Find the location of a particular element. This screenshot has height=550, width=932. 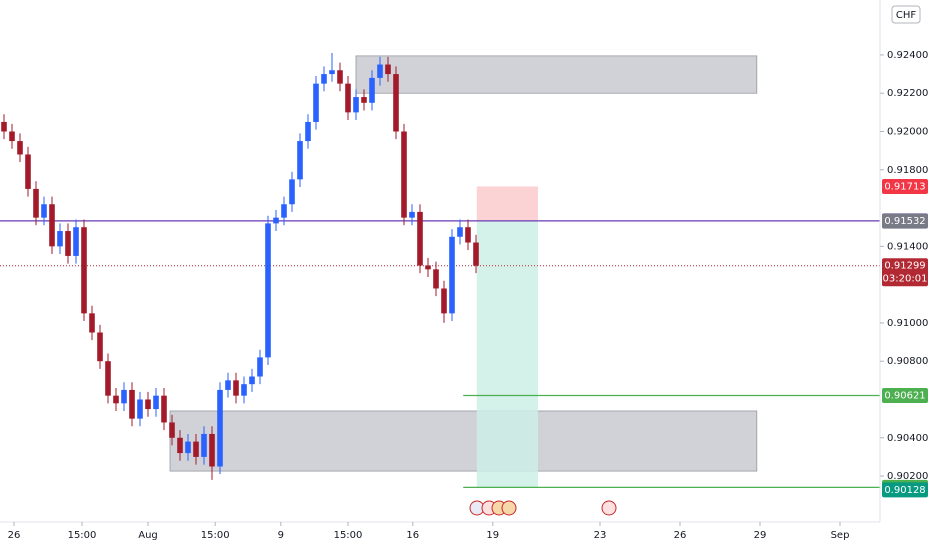

price-label: 0.90621 is located at coordinates (904, 395).